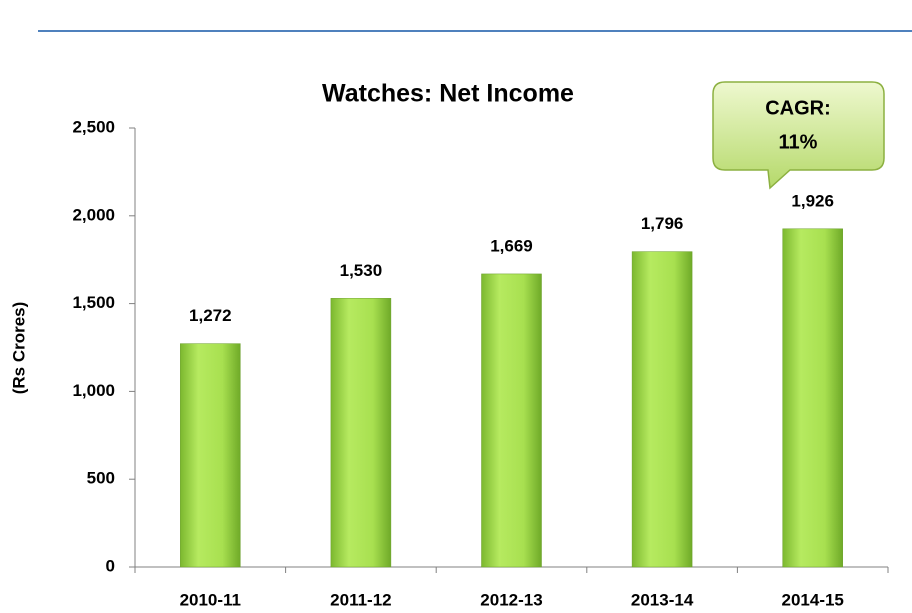 The width and height of the screenshot is (912, 613). I want to click on callout, so click(798, 135).